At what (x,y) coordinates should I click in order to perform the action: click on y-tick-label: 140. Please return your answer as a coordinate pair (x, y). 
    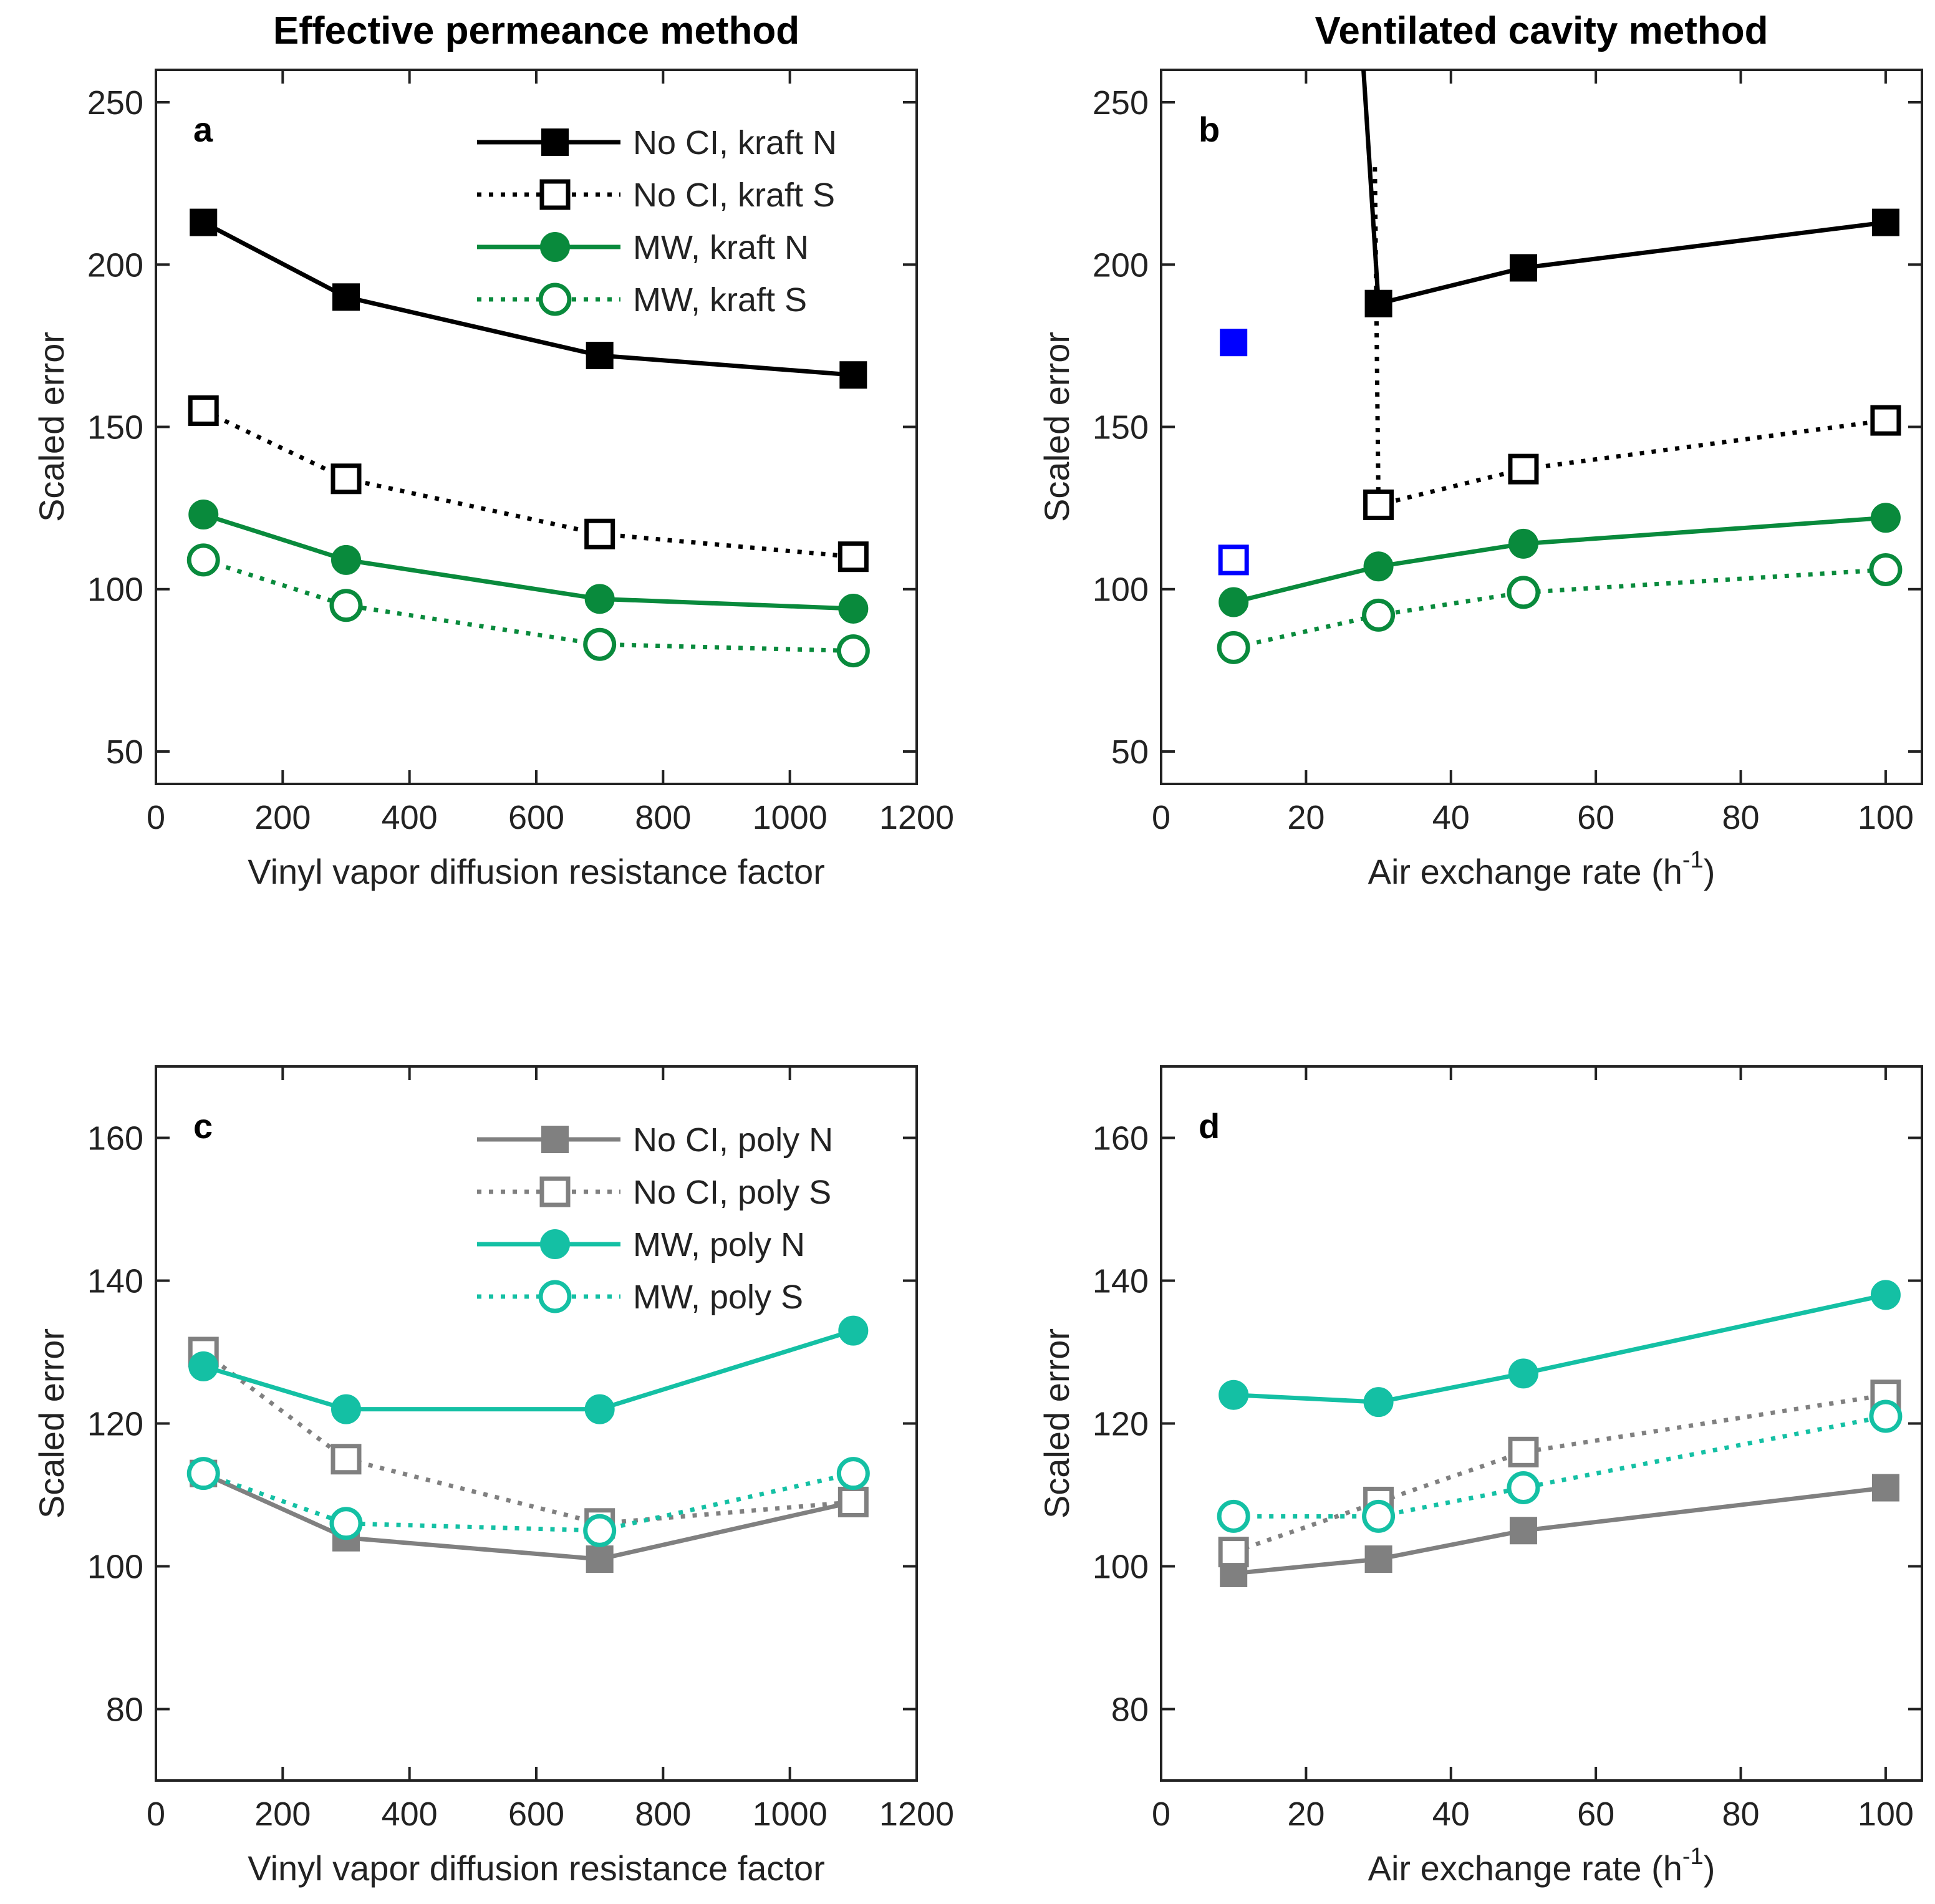
    Looking at the image, I should click on (1121, 1281).